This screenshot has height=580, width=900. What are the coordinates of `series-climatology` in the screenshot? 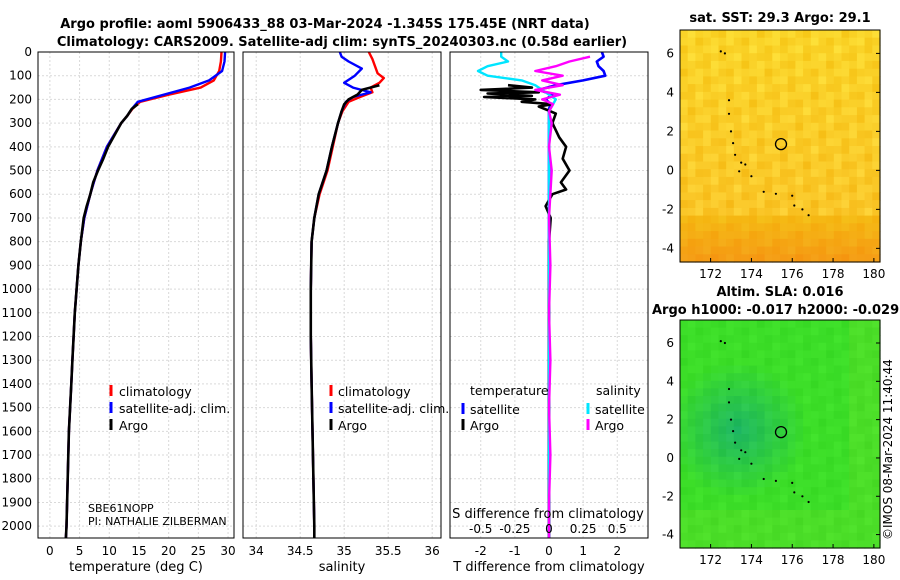 It's located at (347, 294).